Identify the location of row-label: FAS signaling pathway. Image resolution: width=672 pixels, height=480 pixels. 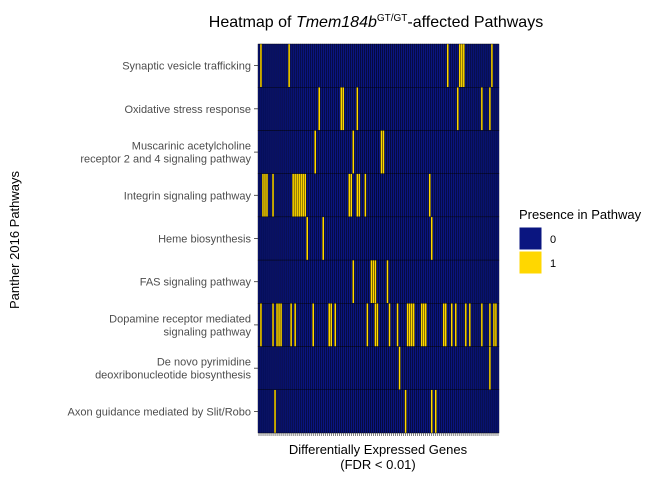
(196, 283).